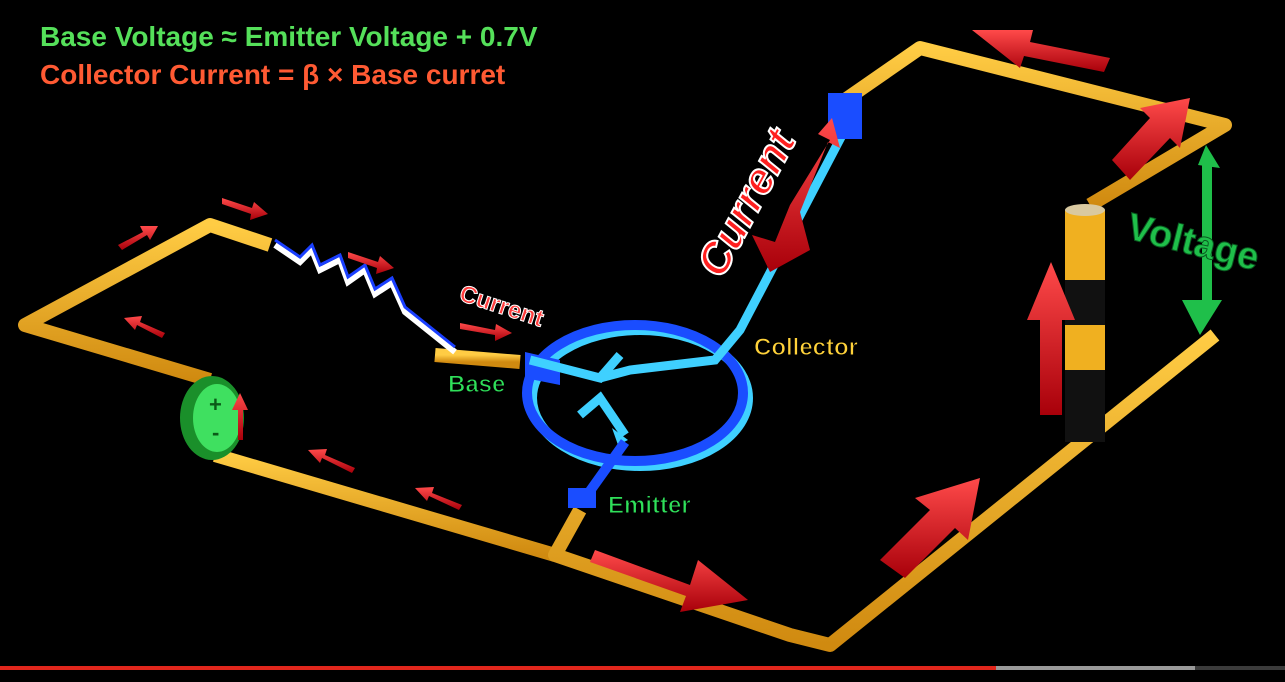 Image resolution: width=1285 pixels, height=682 pixels. I want to click on video-progress-bar, so click(642, 668).